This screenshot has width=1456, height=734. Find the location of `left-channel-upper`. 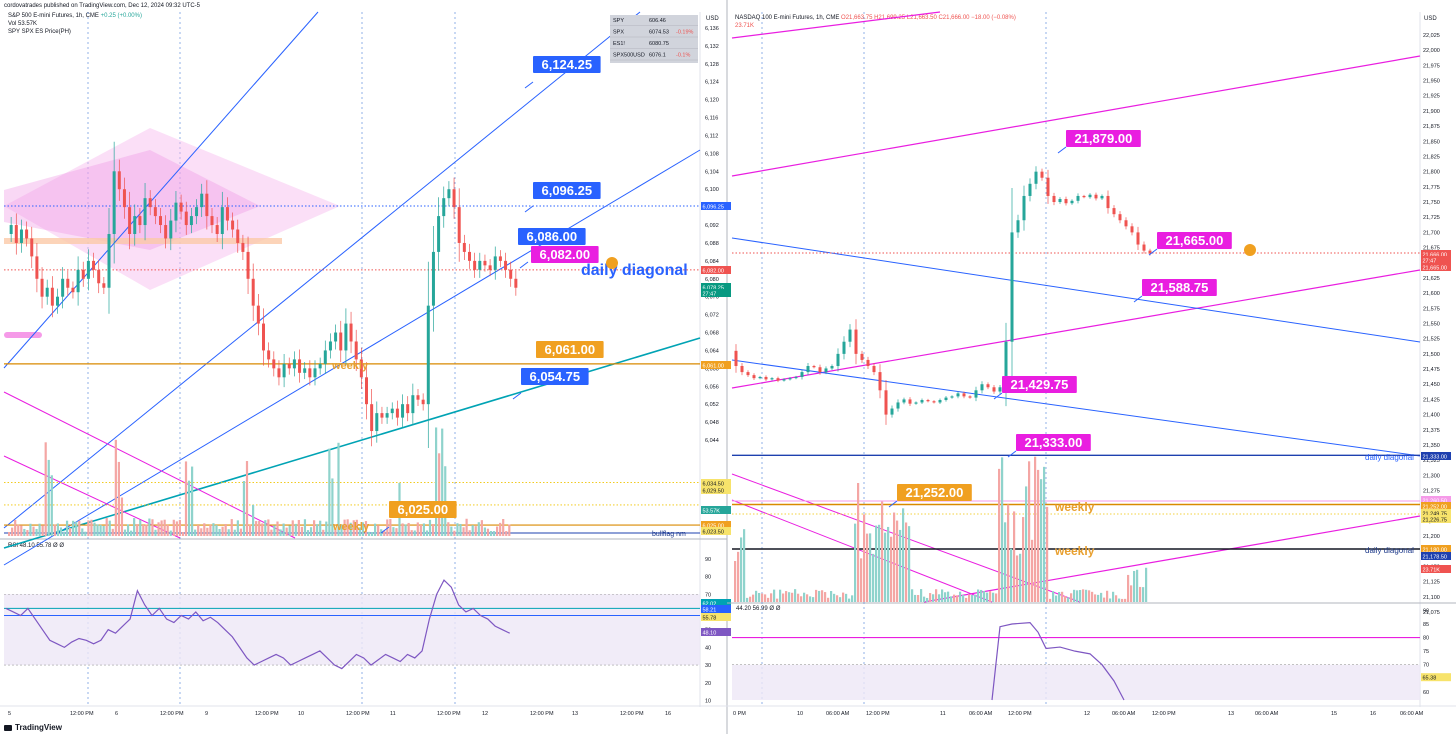

left-channel-upper is located at coordinates (161, 190).